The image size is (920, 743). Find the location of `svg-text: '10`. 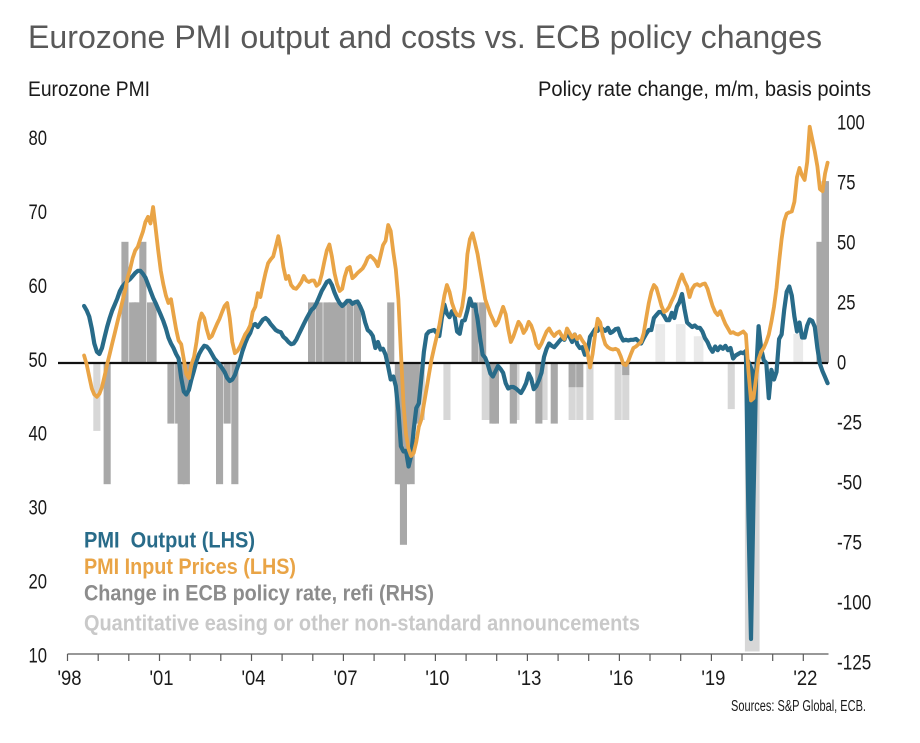

svg-text: '10 is located at coordinates (437, 678).